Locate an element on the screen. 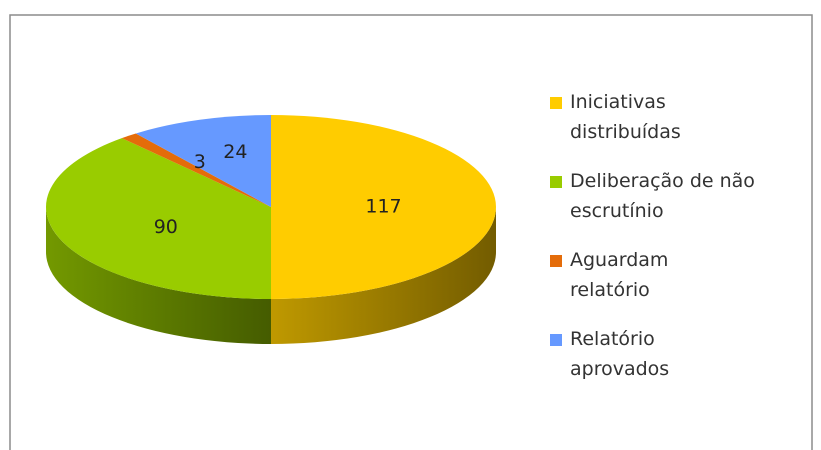  data-label: 24 is located at coordinates (235, 152).